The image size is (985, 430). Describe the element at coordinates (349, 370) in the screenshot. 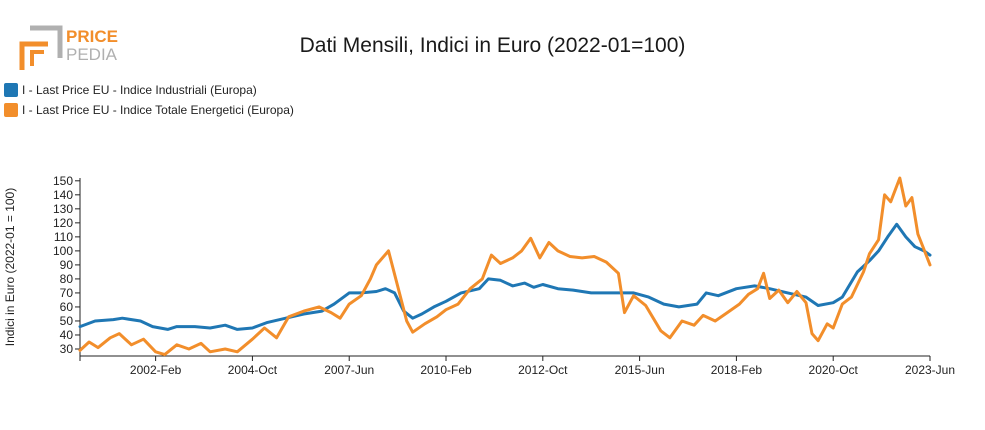

I see `x-tick-label-2007-06: 2007-Jun` at that location.